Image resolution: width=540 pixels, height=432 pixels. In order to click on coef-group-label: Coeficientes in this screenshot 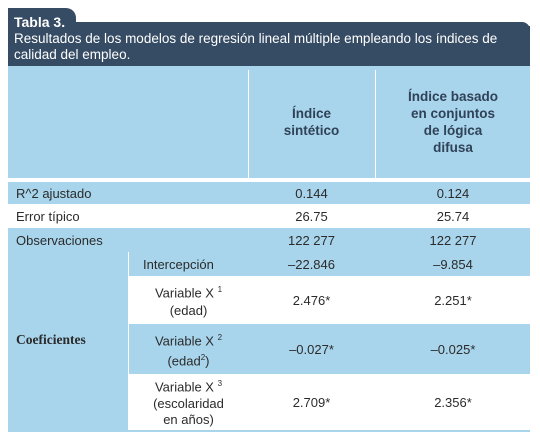, I will do `click(51, 339)`.